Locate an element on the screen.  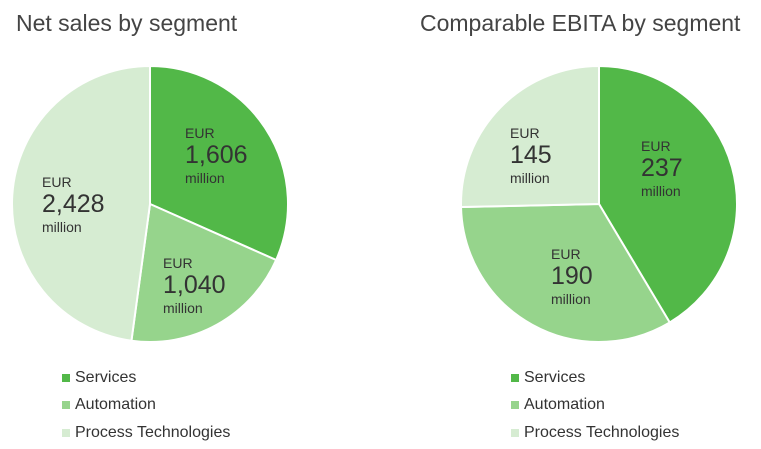
slice-label-services: EUR 237 million is located at coordinates (662, 168).